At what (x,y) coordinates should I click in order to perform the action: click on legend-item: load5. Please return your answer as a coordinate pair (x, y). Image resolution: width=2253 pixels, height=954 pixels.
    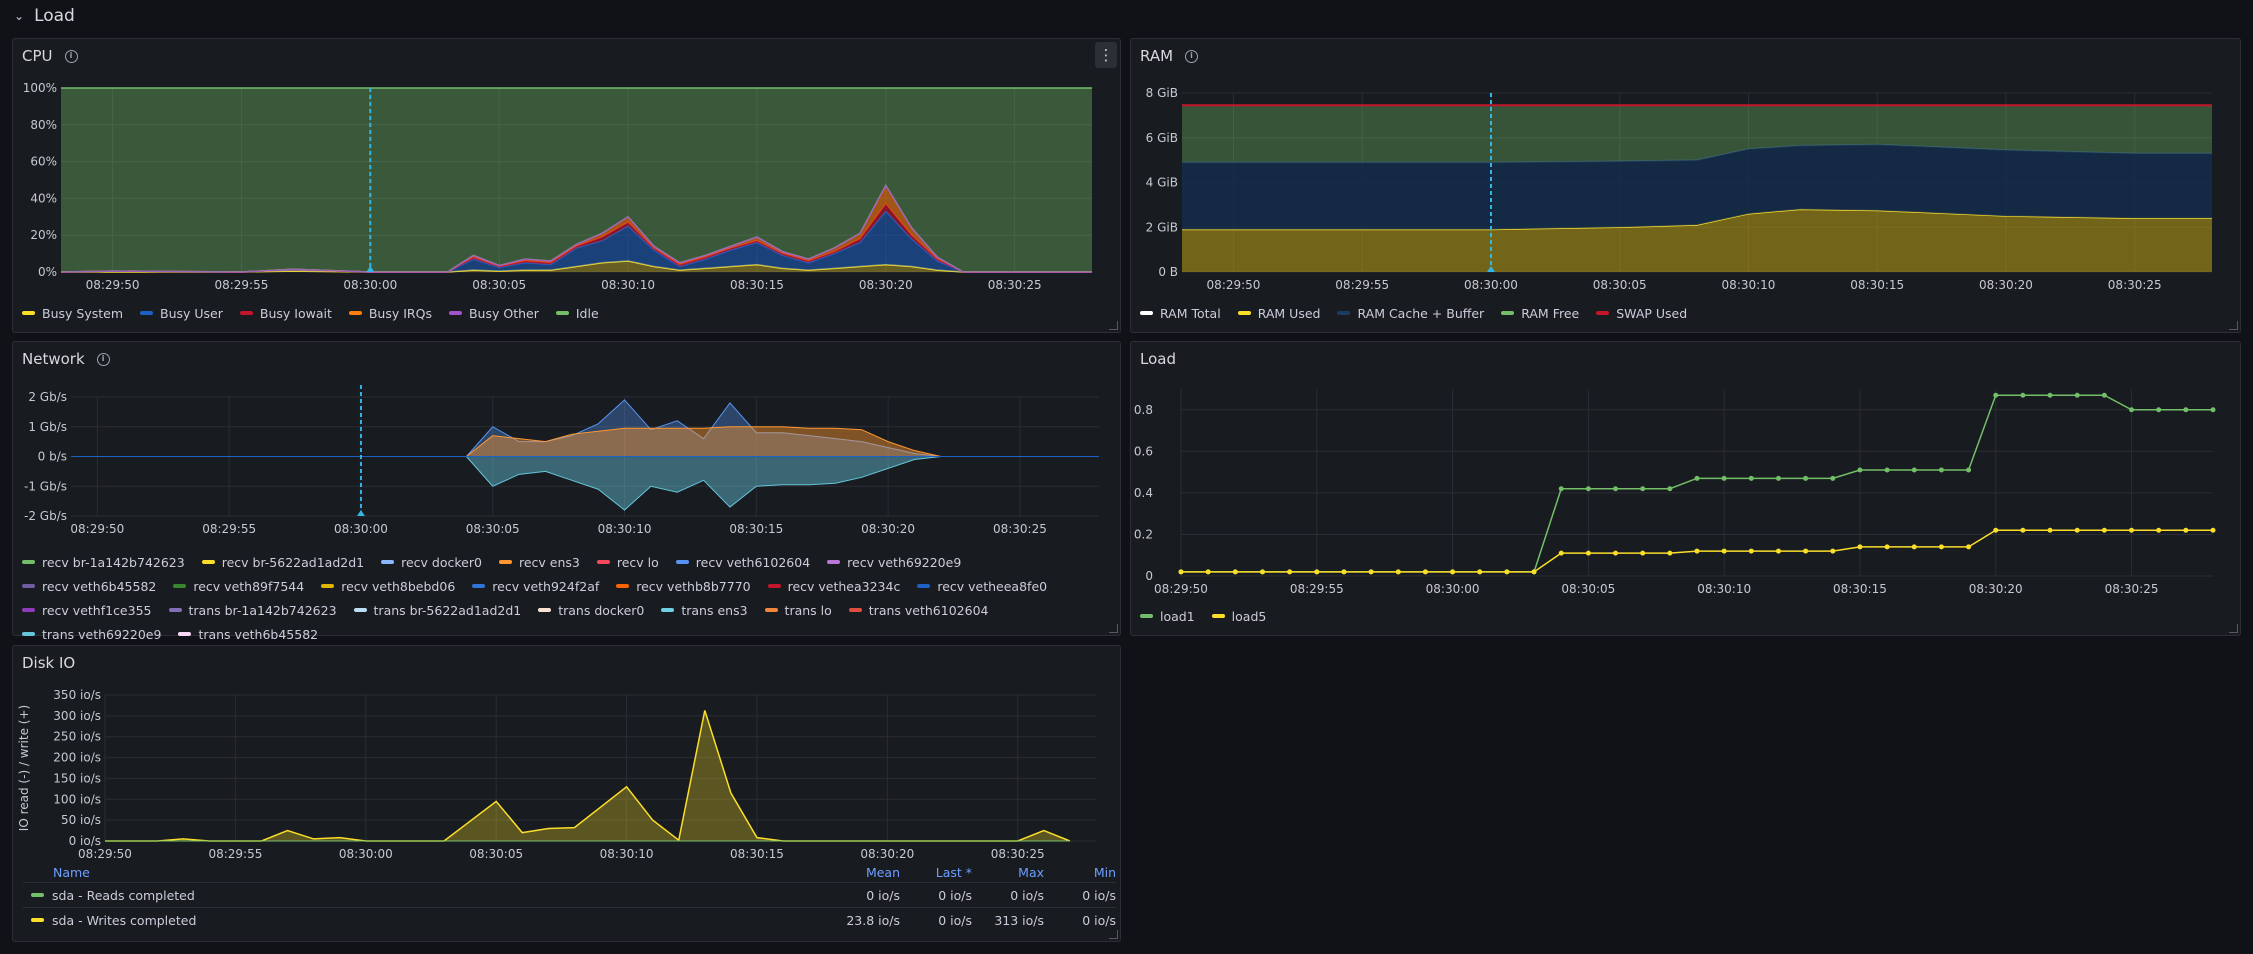
    Looking at the image, I should click on (1238, 616).